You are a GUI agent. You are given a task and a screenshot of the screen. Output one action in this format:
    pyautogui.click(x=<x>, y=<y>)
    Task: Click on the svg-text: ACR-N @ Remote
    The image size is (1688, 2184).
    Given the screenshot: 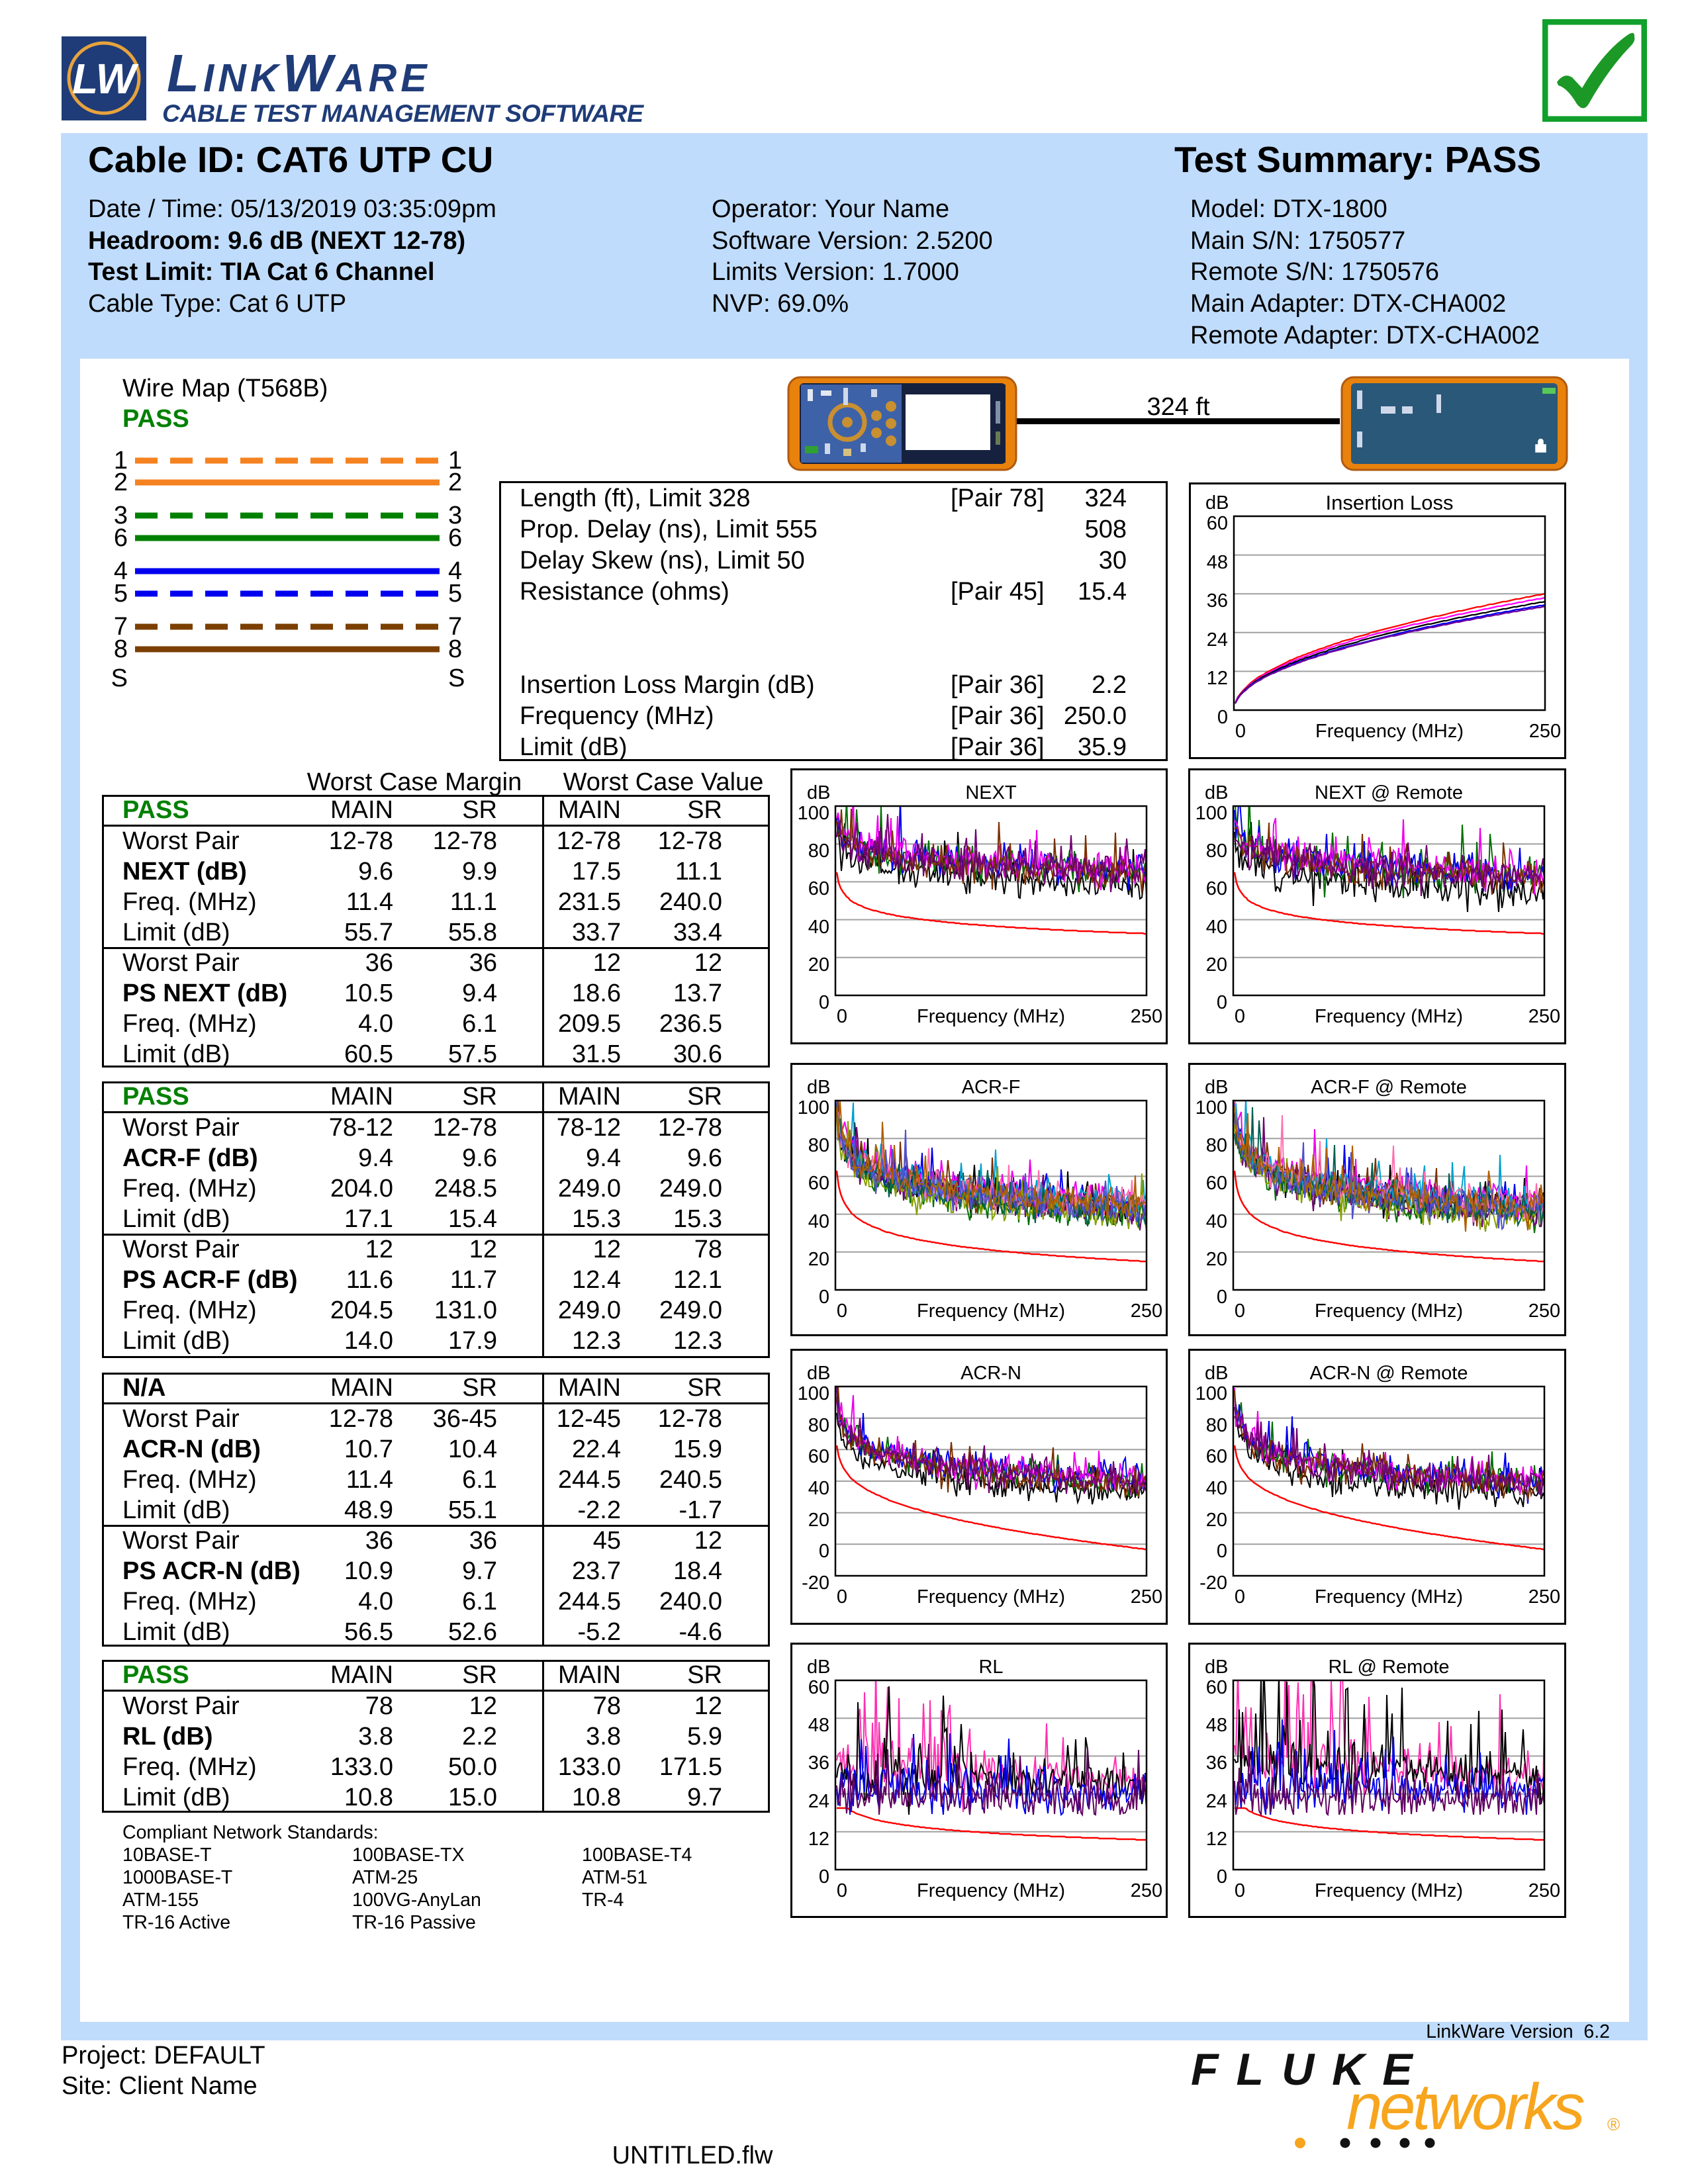 What is the action you would take?
    pyautogui.click(x=1389, y=1373)
    